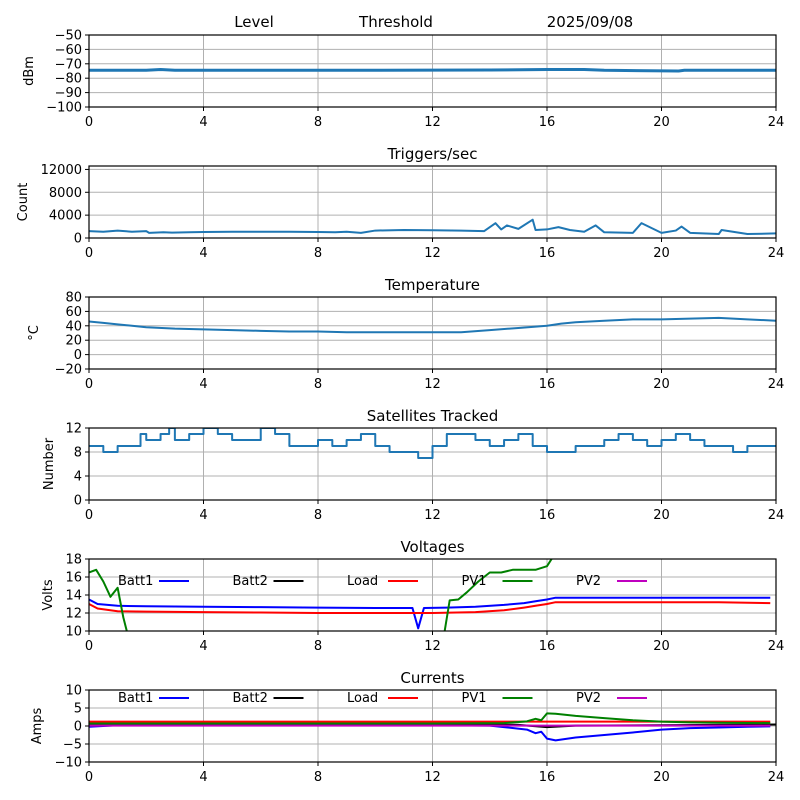 This screenshot has height=800, width=800. Describe the element at coordinates (65, 193) in the screenshot. I see `y-tick-label: 8000` at that location.